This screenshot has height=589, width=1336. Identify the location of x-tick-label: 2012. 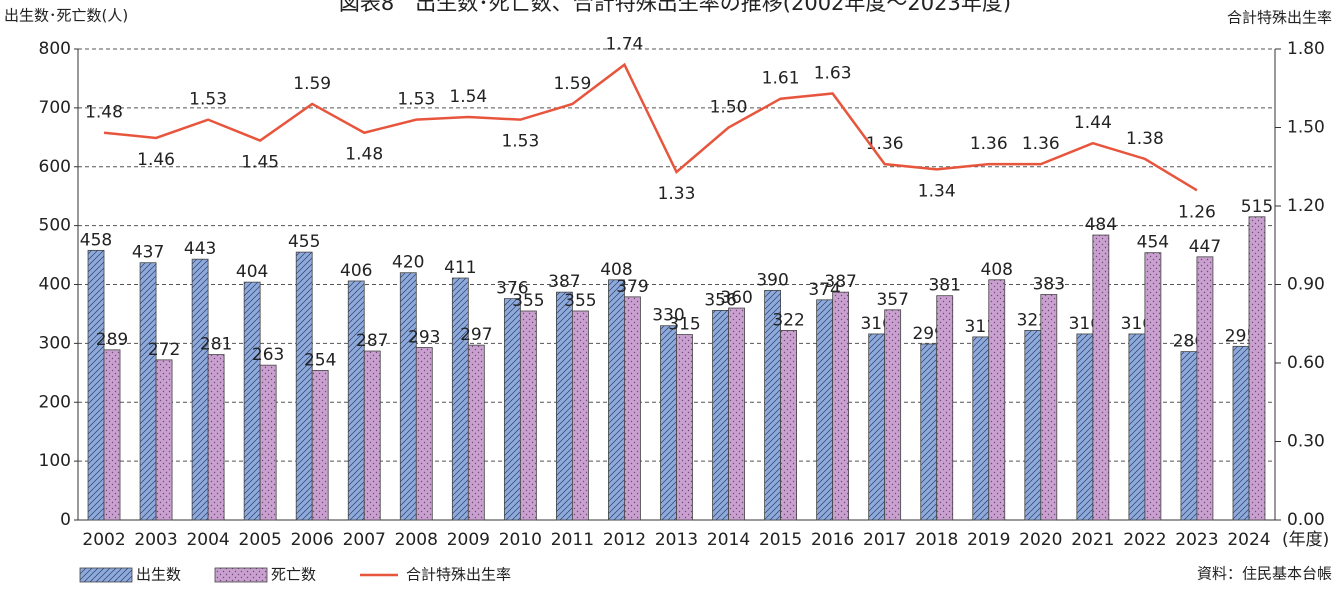
(624, 540).